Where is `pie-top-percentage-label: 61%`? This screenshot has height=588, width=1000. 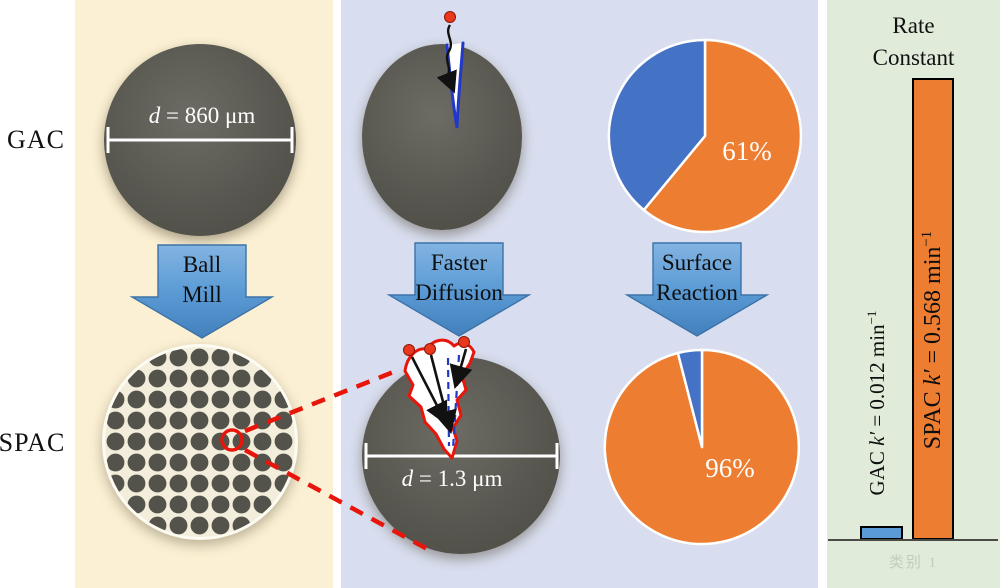 pie-top-percentage-label: 61% is located at coordinates (747, 151).